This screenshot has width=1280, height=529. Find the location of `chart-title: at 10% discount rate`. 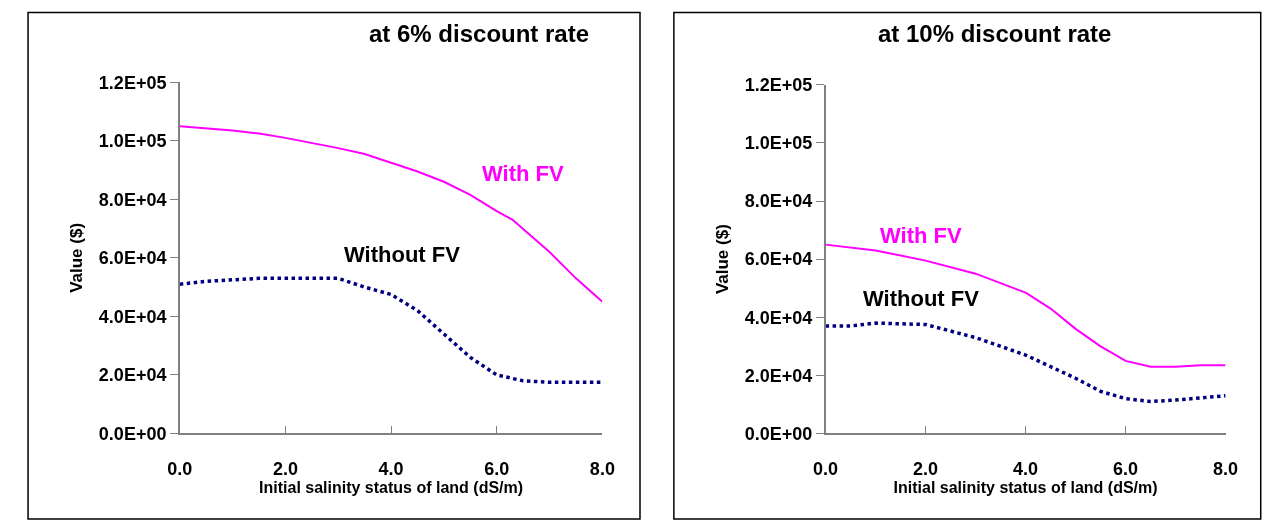

chart-title: at 10% discount rate is located at coordinates (995, 33).